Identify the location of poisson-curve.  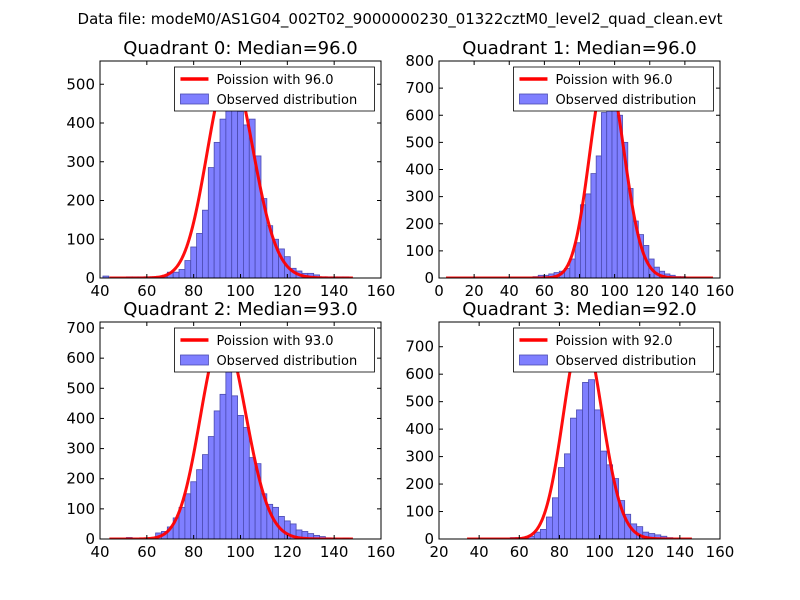
(579, 174).